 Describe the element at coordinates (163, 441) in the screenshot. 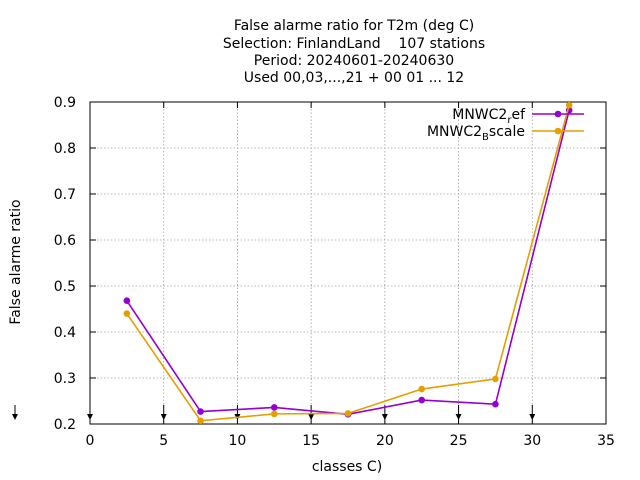

I see `x-tick-label: 5` at that location.